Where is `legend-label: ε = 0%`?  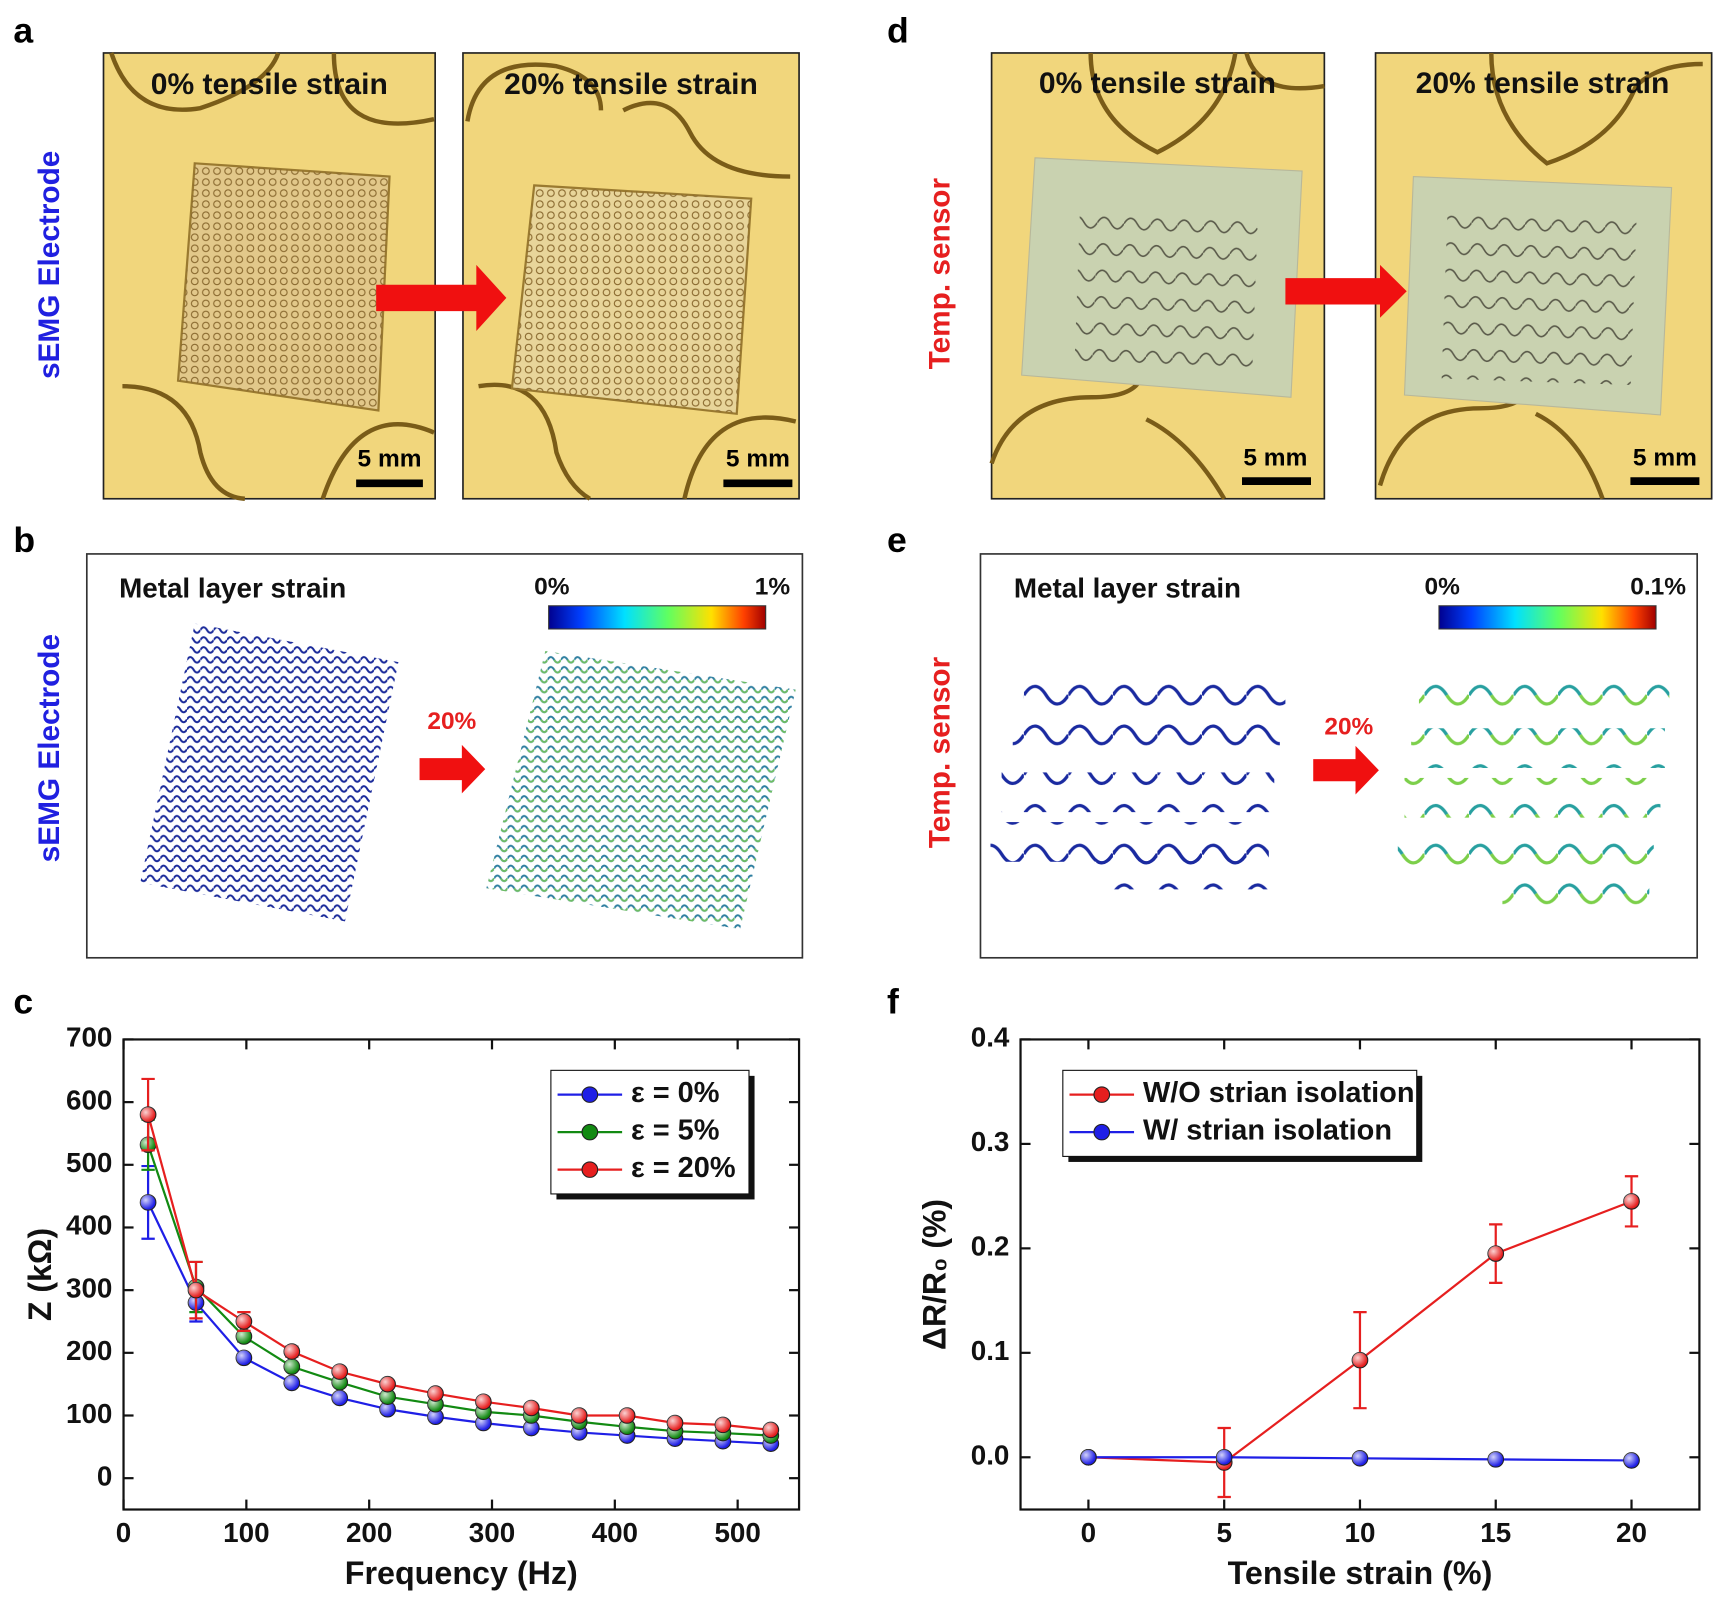 legend-label: ε = 0% is located at coordinates (675, 1093).